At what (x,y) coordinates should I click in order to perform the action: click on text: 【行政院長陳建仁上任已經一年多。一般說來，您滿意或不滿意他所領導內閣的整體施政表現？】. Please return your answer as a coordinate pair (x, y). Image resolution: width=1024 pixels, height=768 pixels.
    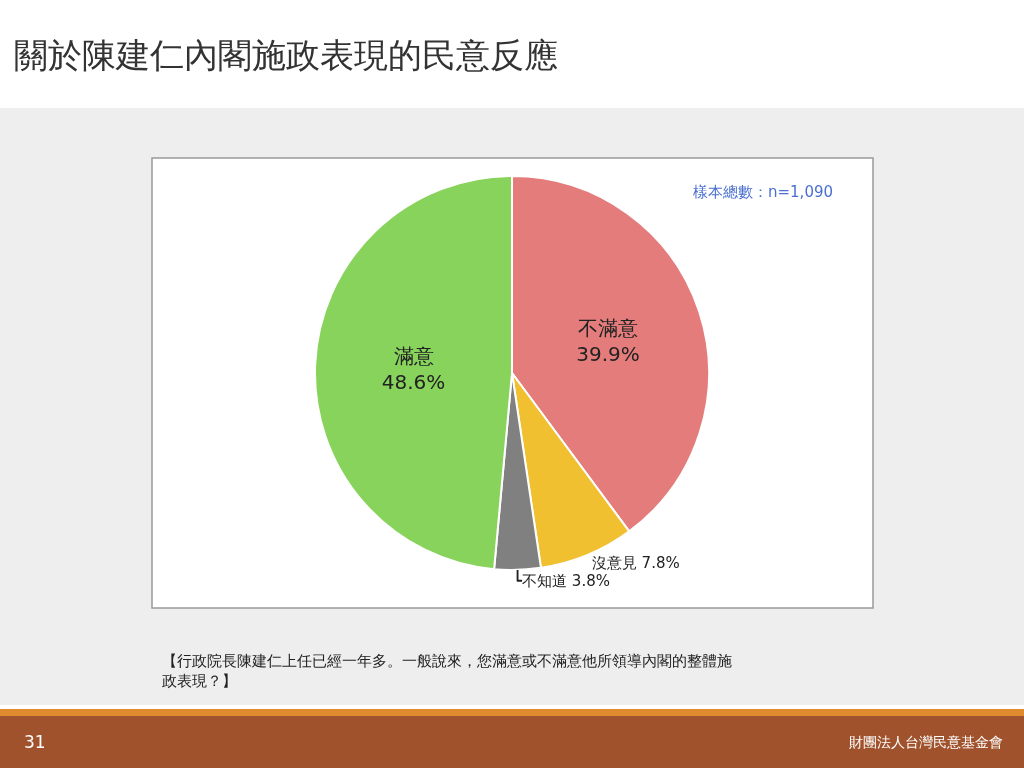
    Looking at the image, I should click on (447, 671).